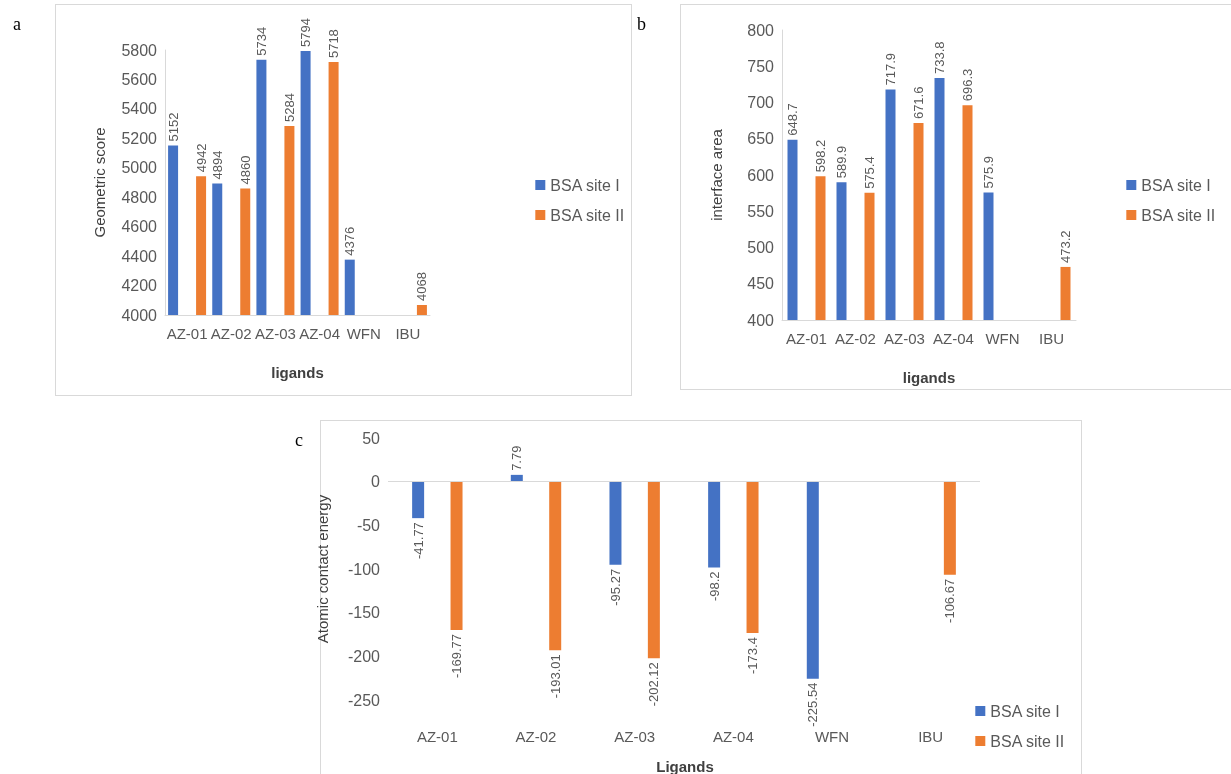  Describe the element at coordinates (245, 170) in the screenshot. I see `data-label: 4860` at that location.